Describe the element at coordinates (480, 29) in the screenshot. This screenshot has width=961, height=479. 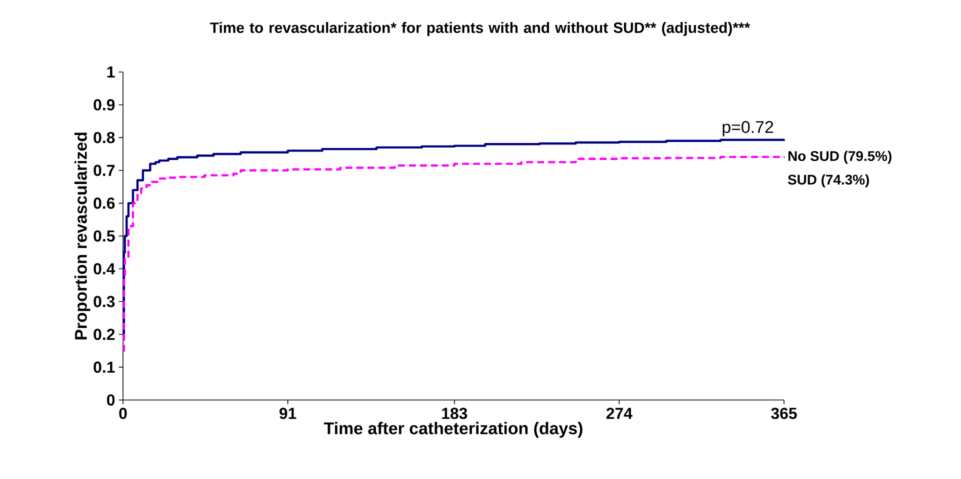
I see `chart-title: Time to revascularization* for patients with and without SUD** (adjusted)***` at that location.